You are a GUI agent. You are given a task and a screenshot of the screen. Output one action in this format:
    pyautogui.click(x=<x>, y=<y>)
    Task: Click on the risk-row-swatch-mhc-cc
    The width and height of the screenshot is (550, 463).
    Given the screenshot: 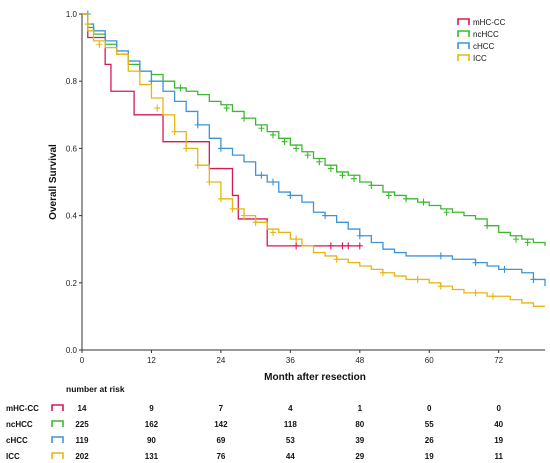 What is the action you would take?
    pyautogui.click(x=57, y=407)
    